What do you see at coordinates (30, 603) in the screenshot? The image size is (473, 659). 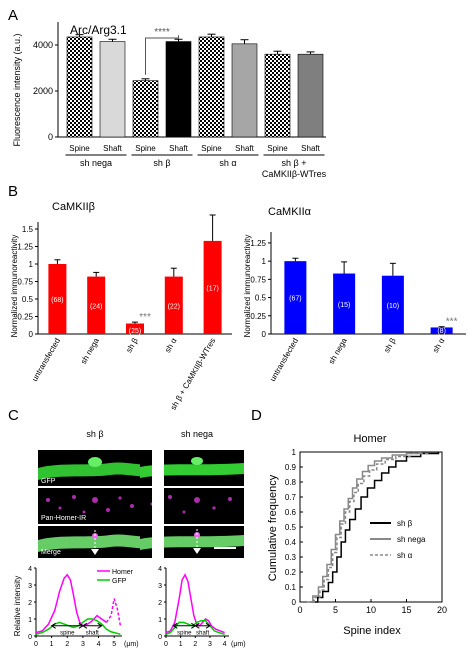 I see `chart-c-ytick-label: 2` at bounding box center [30, 603].